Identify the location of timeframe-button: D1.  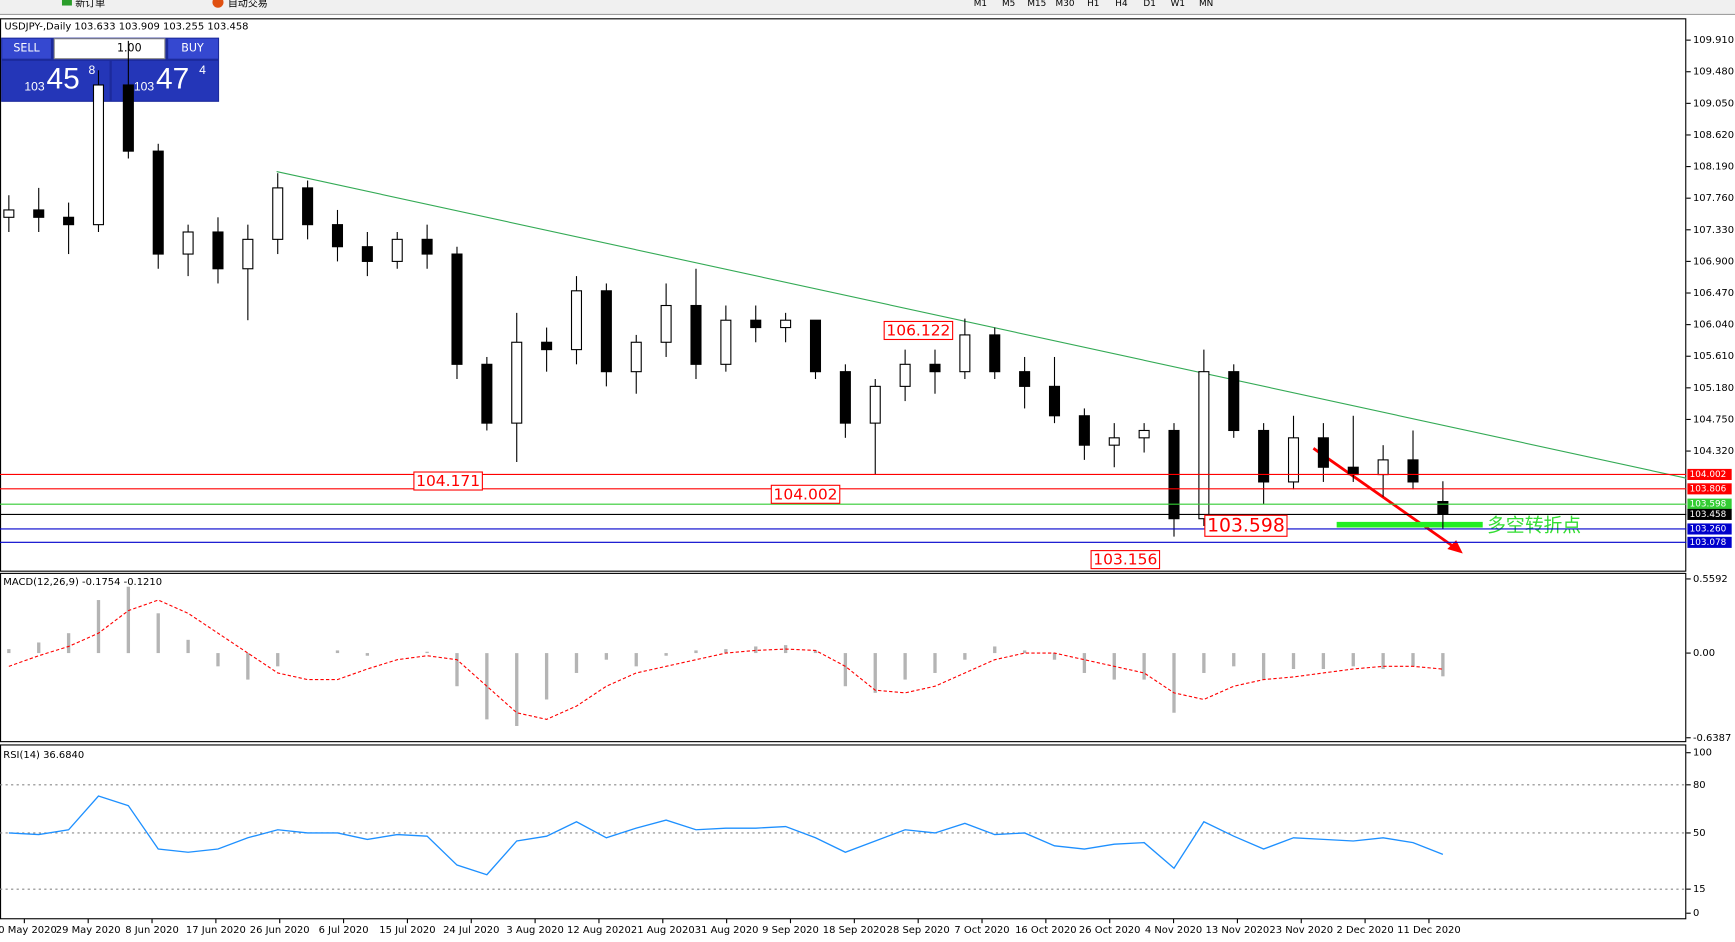
(1149, 4).